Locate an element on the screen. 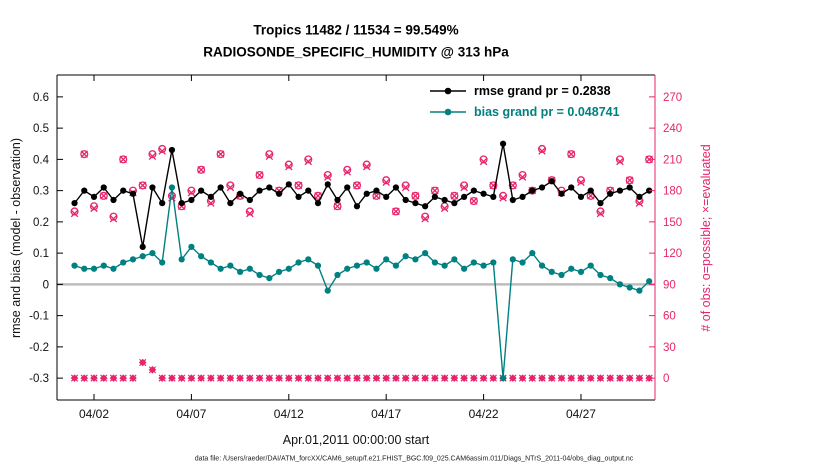  svg-text: -0.1 is located at coordinates (39, 317).